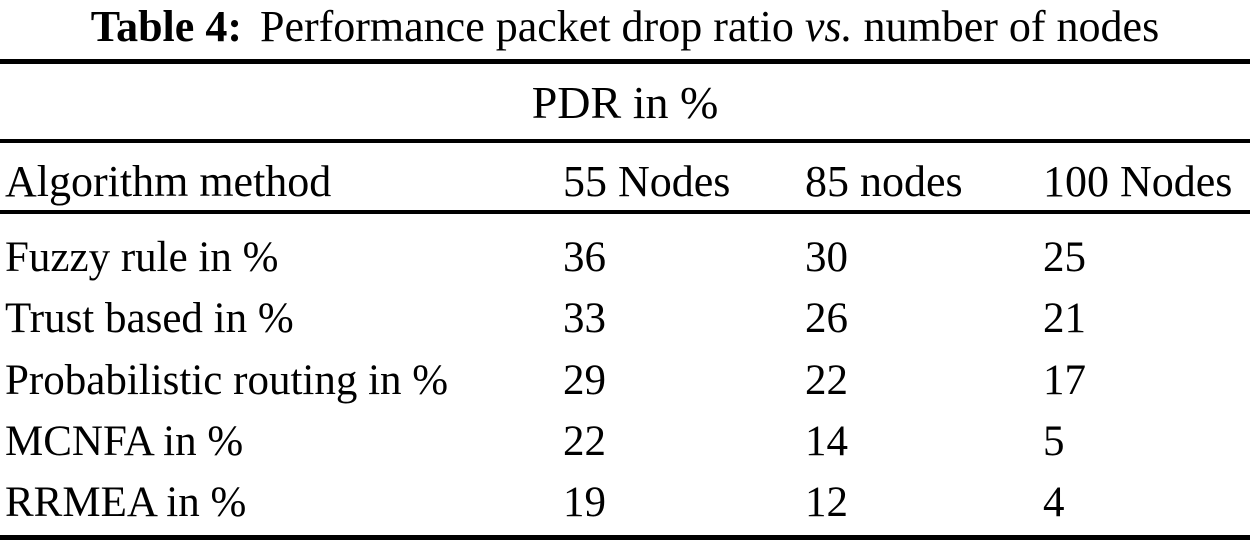 The width and height of the screenshot is (1250, 546). I want to click on cell-fuzzy-85: 30, so click(826, 257).